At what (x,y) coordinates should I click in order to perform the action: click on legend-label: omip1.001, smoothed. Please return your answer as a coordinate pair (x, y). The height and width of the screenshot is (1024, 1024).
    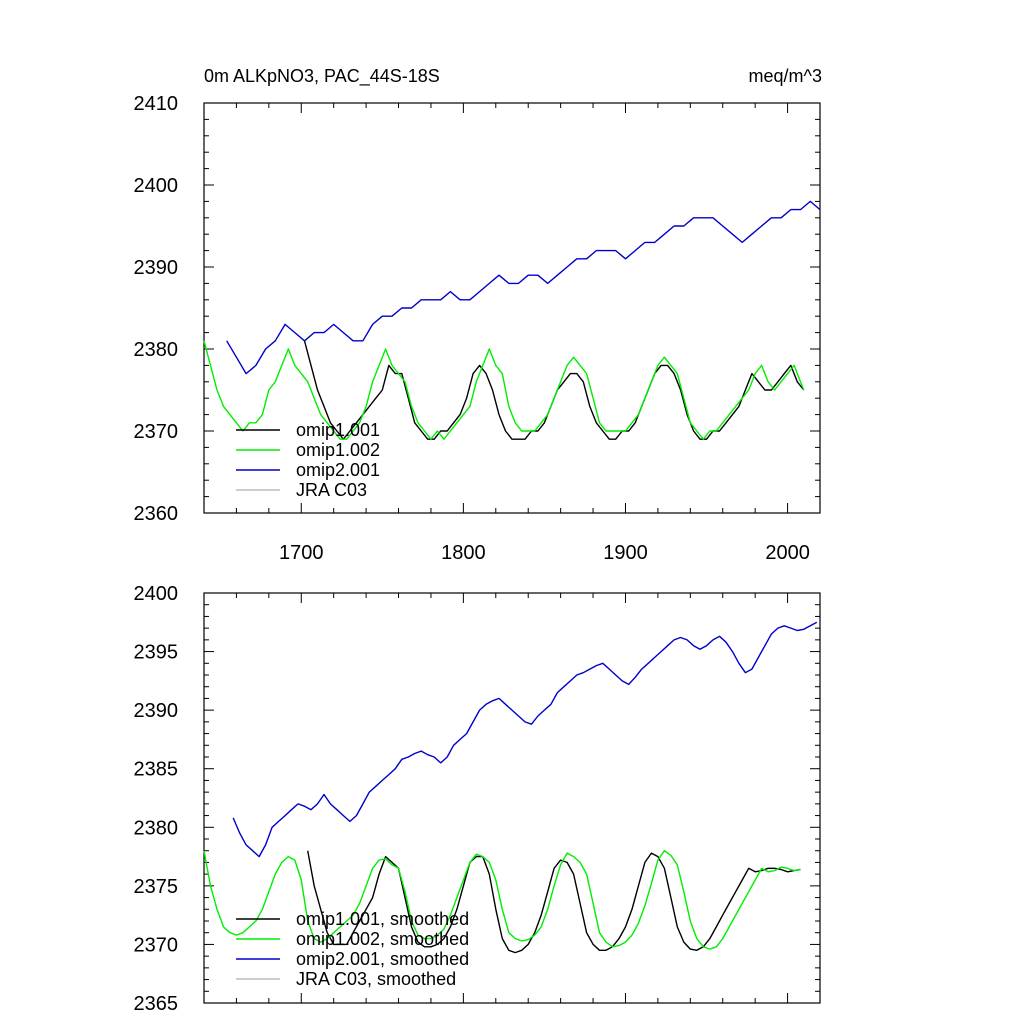
    Looking at the image, I should click on (382, 919).